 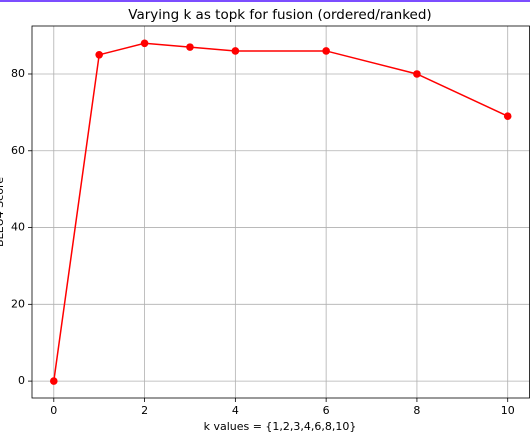 What do you see at coordinates (18, 303) in the screenshot?
I see `y-tick-label: 20` at bounding box center [18, 303].